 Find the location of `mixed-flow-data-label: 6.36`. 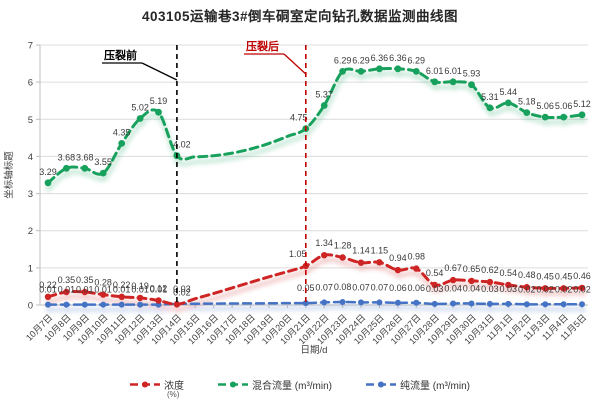

mixed-flow-data-label: 6.36 is located at coordinates (380, 58).